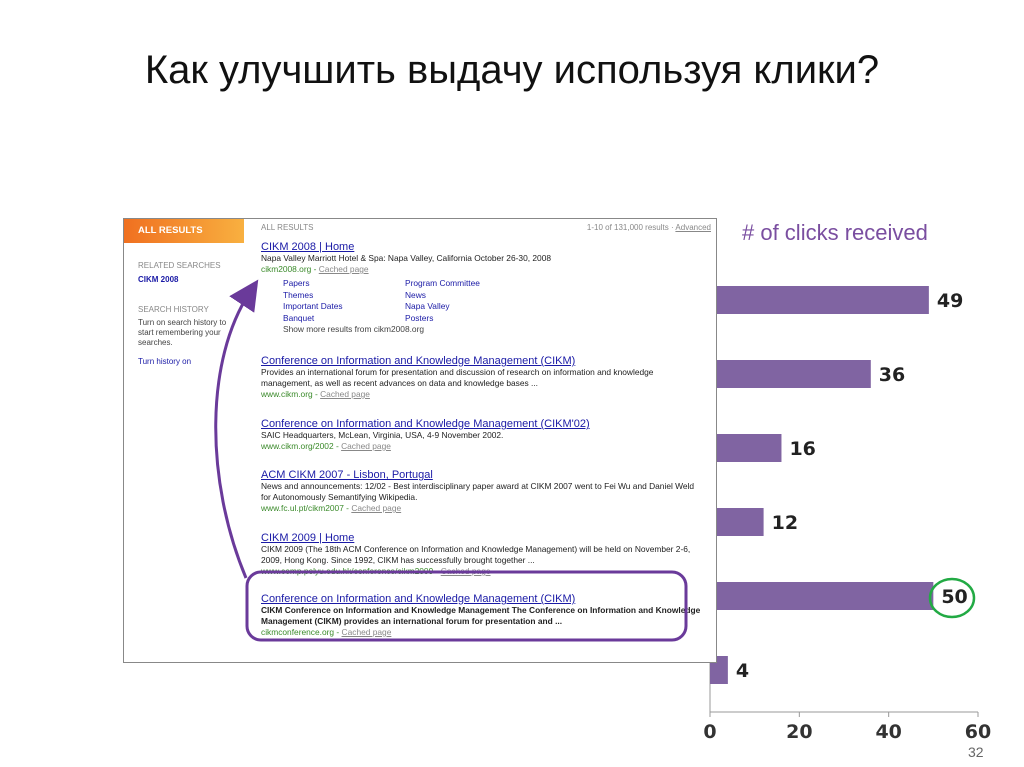 Image resolution: width=1024 pixels, height=767 pixels. What do you see at coordinates (415, 294) in the screenshot?
I see `sitelink: News` at bounding box center [415, 294].